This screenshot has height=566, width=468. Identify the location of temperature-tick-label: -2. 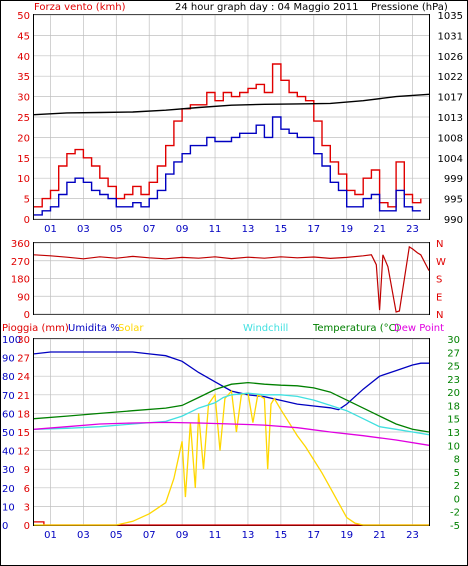
(455, 513).